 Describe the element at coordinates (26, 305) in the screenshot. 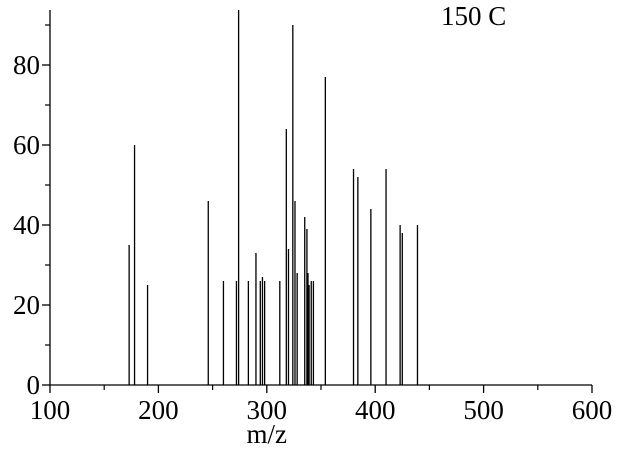

I see `y-tick-label: 20` at that location.